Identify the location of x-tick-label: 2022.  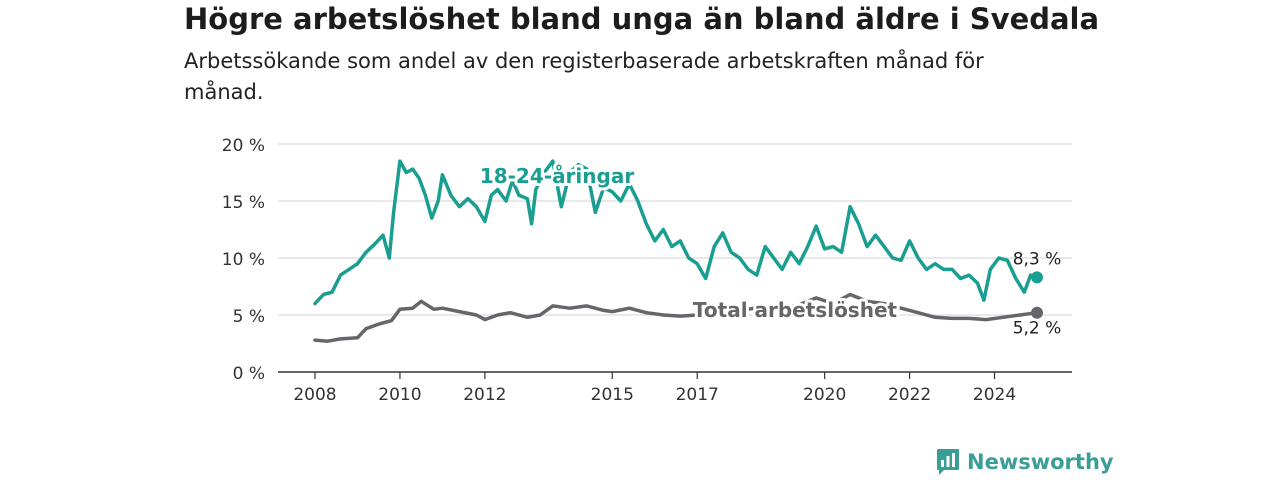
(909, 395).